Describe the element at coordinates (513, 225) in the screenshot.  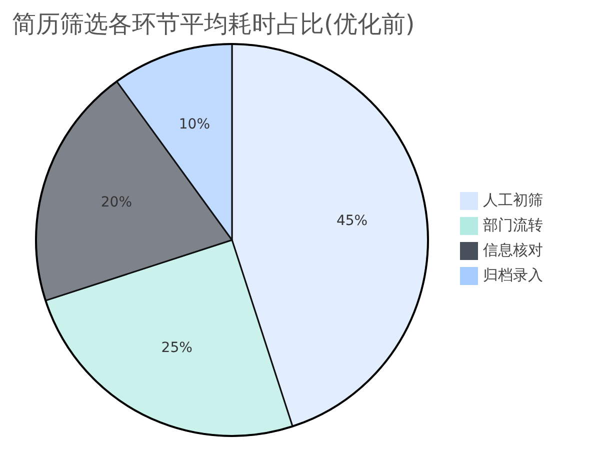
I see `legend-label: 部门流转` at that location.